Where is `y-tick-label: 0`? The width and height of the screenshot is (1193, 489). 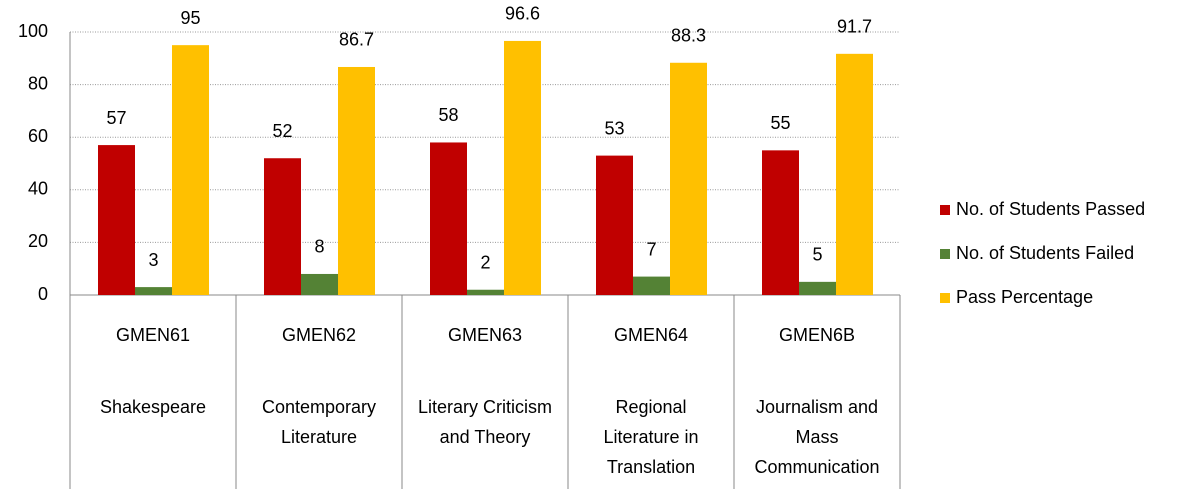 y-tick-label: 0 is located at coordinates (43, 294).